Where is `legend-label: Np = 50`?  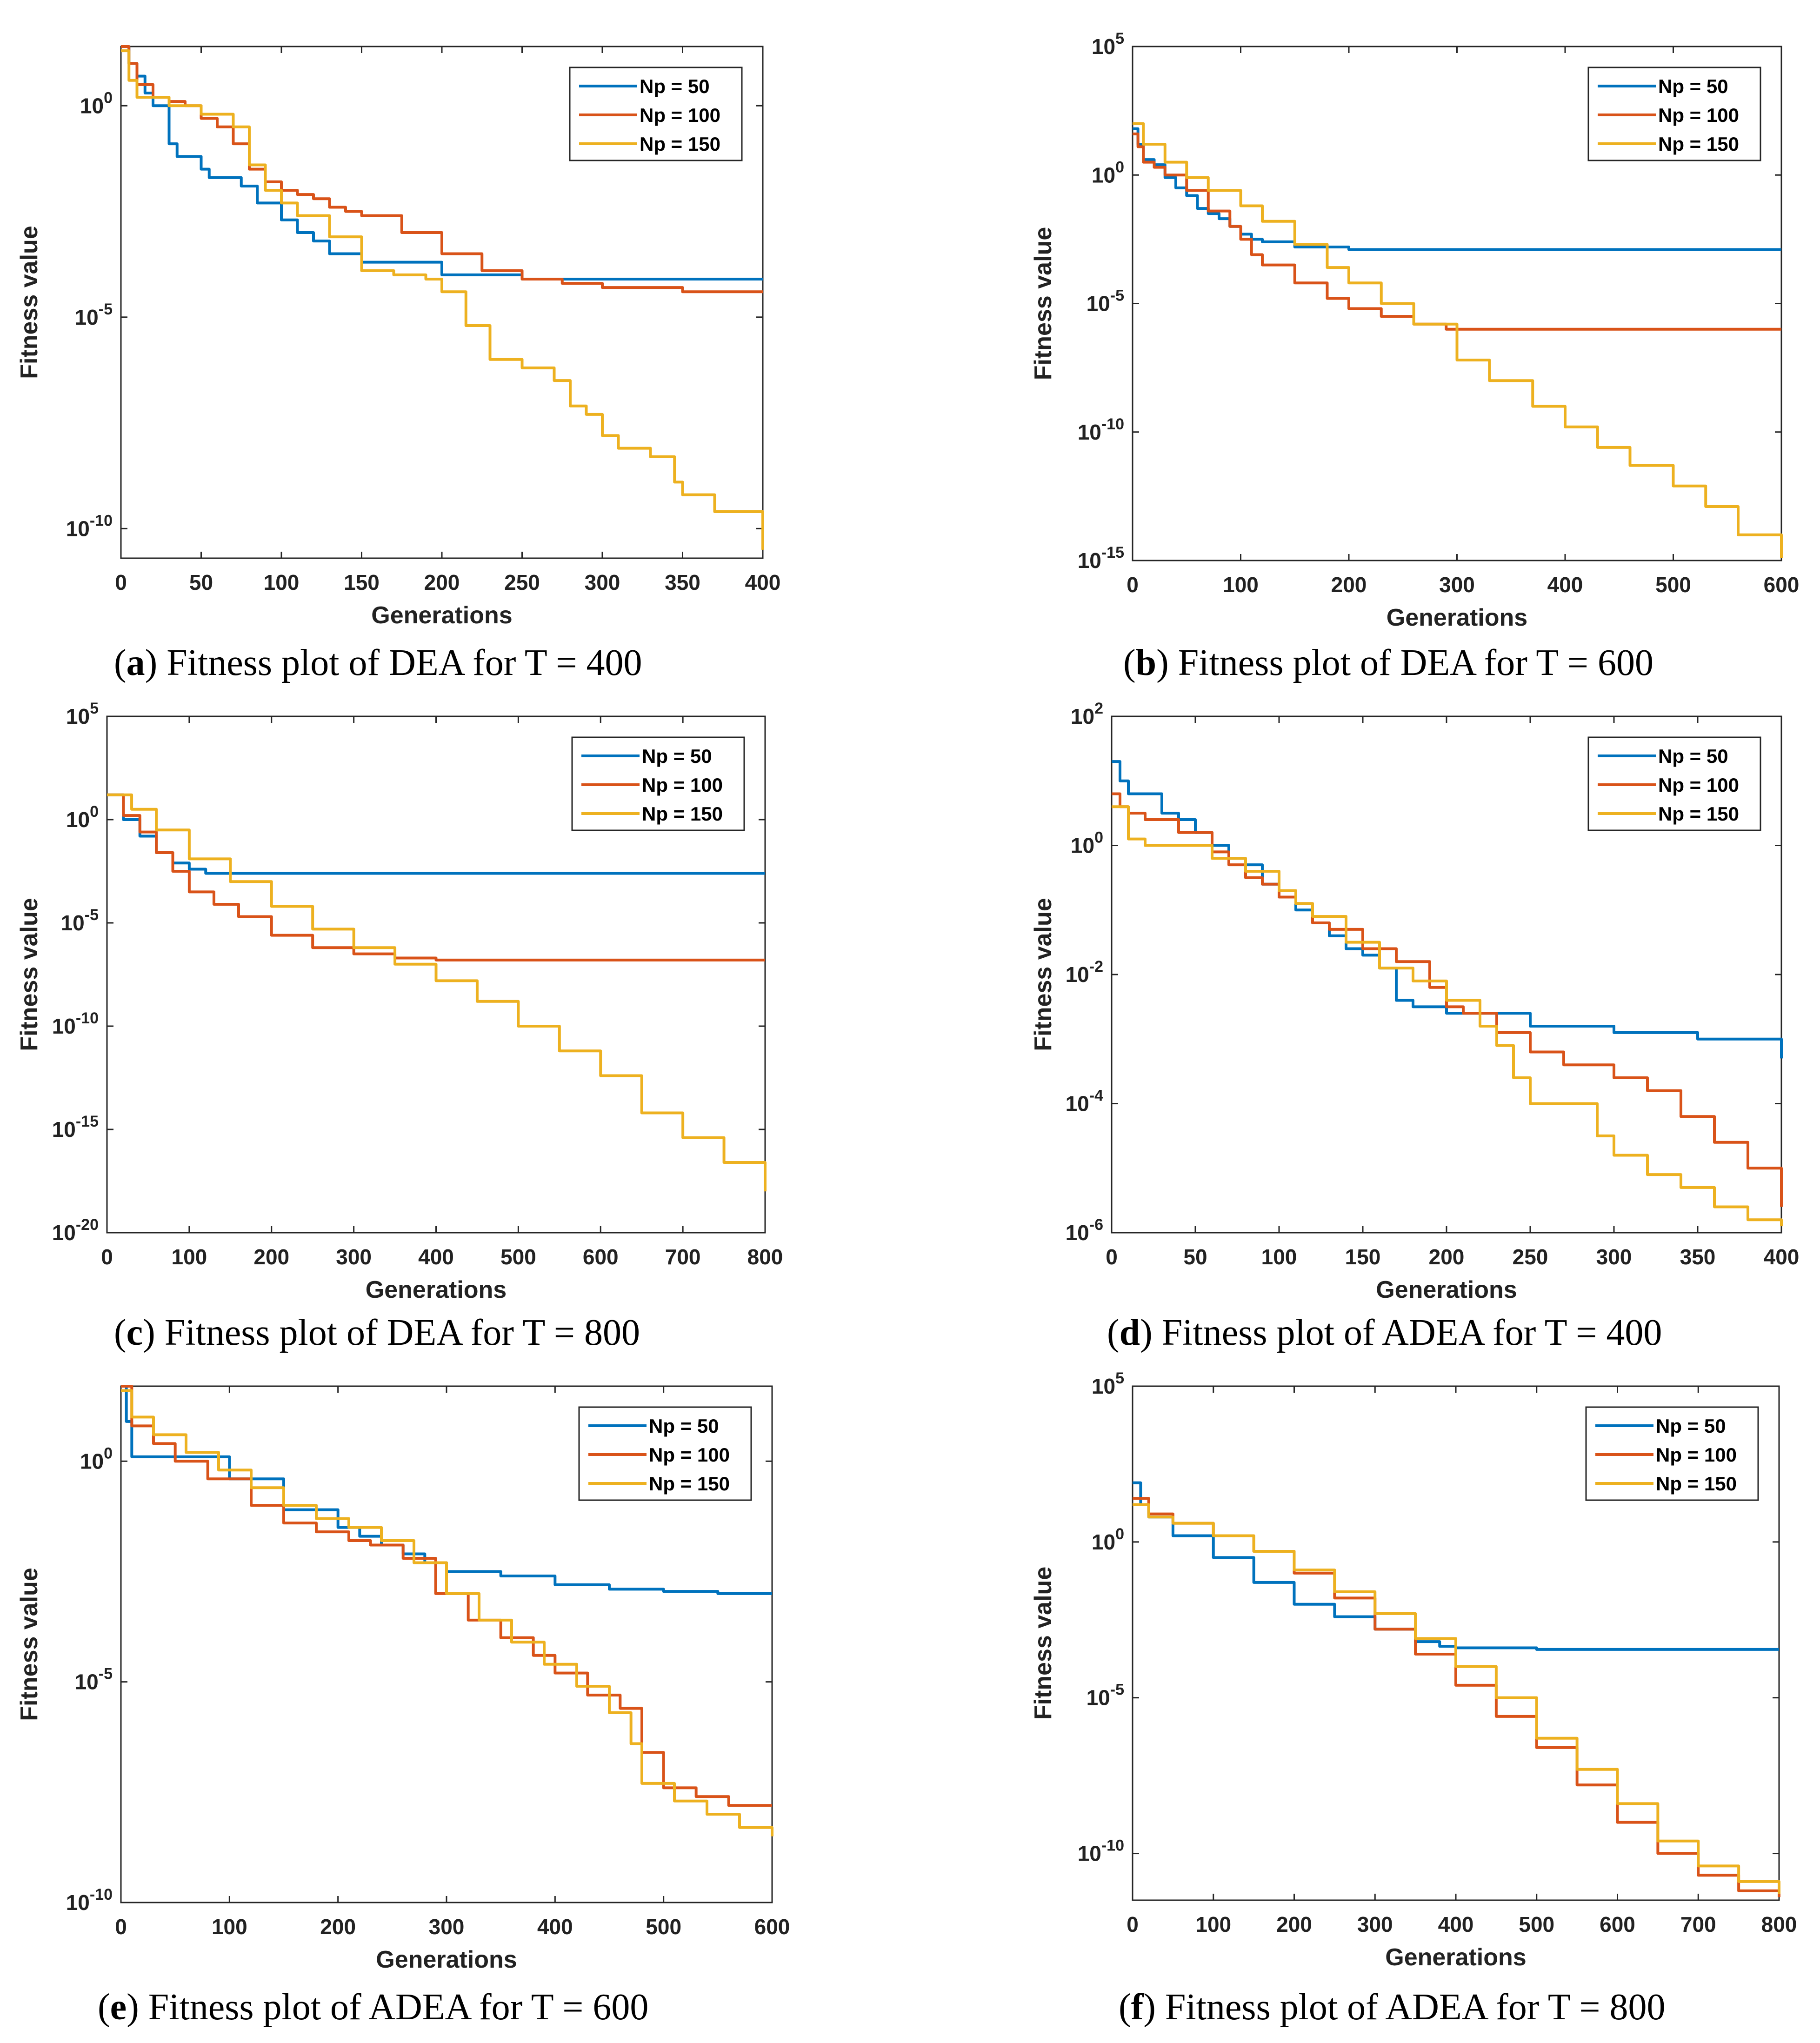
legend-label: Np = 50 is located at coordinates (1693, 86).